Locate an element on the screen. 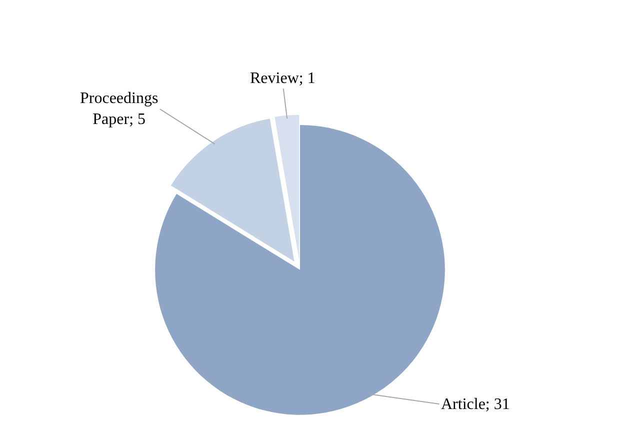  slice-label: Proceedings Paper; 5 is located at coordinates (119, 109).